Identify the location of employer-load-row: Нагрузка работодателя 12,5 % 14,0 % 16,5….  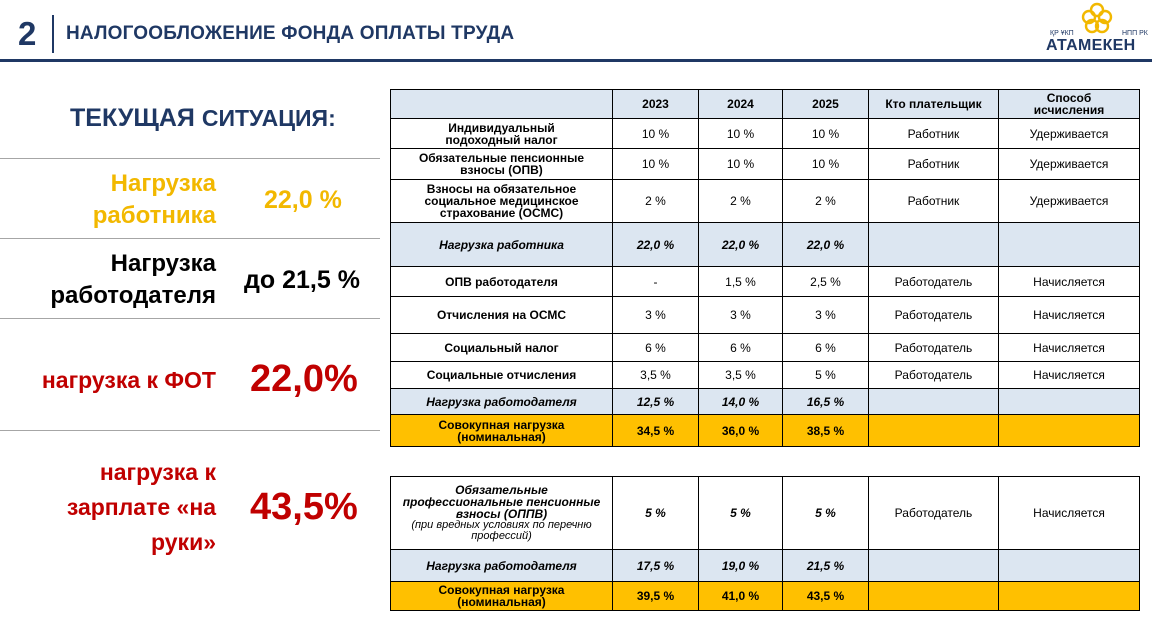
(765, 401).